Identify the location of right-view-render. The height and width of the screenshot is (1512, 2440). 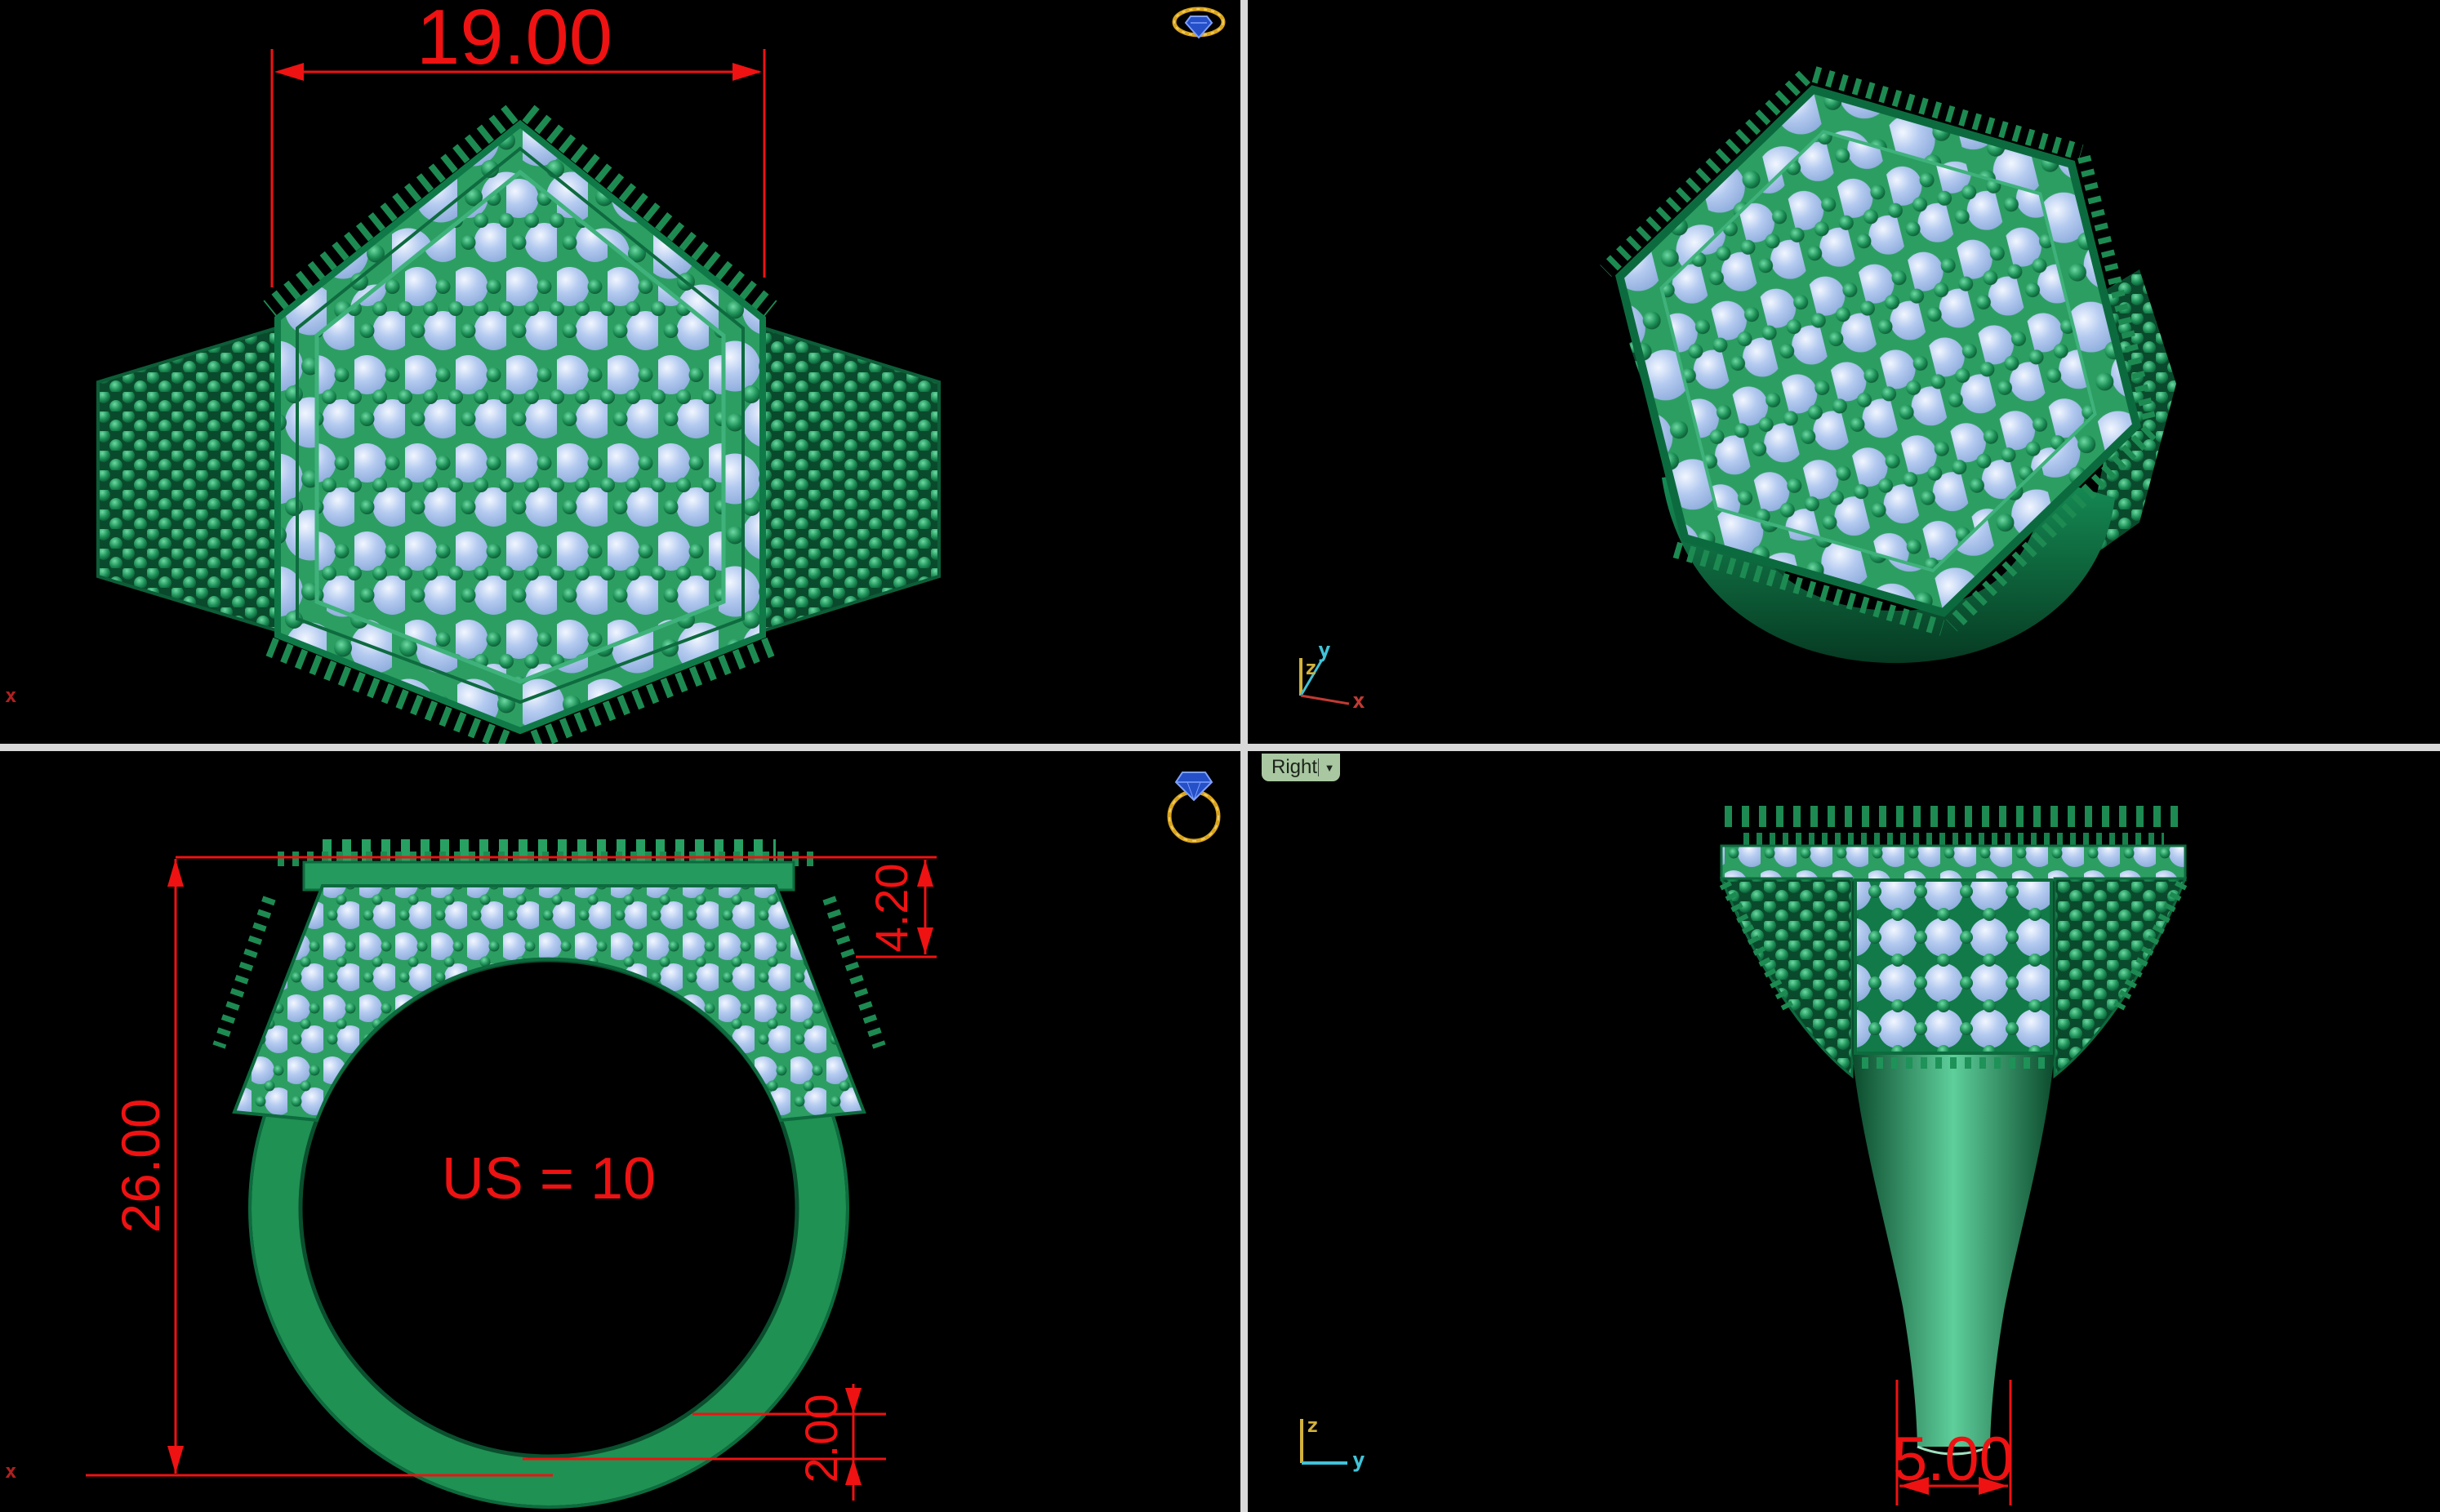
(1954, 1155).